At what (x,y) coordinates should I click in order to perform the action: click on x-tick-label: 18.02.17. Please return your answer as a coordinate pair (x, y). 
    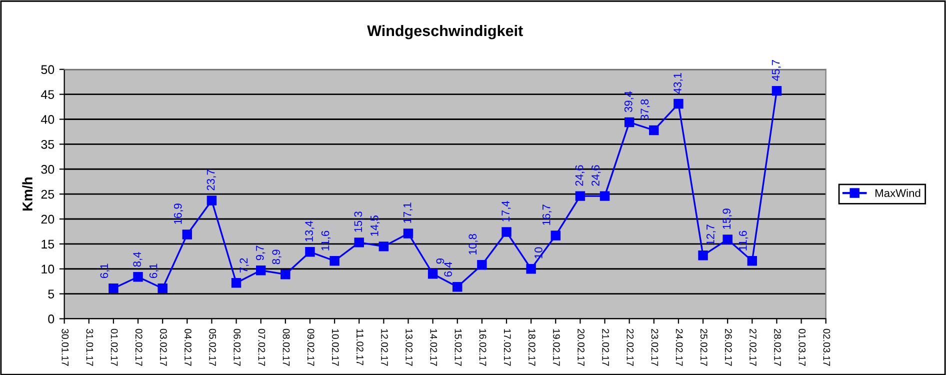
    Looking at the image, I should click on (532, 347).